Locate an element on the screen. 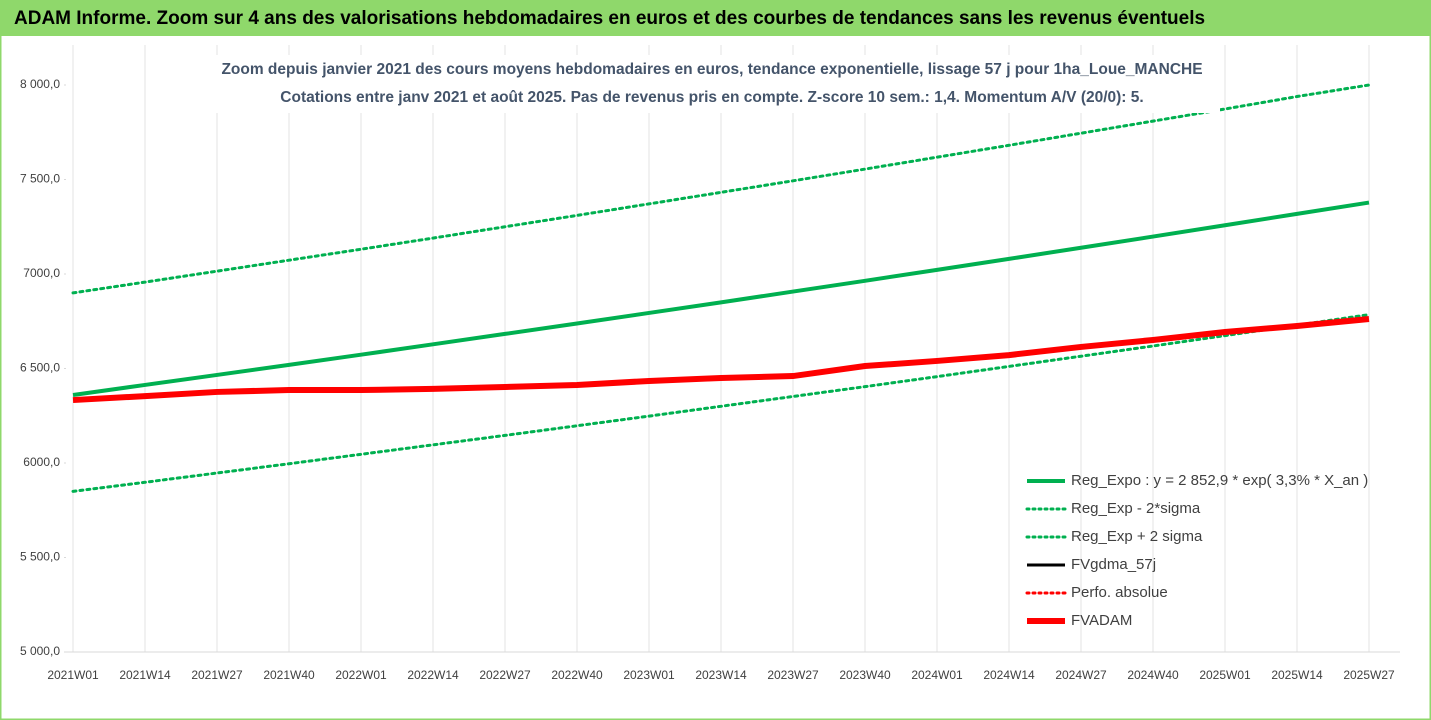 This screenshot has height=720, width=1431. y-tick-label: 6 500,0 is located at coordinates (40, 368).